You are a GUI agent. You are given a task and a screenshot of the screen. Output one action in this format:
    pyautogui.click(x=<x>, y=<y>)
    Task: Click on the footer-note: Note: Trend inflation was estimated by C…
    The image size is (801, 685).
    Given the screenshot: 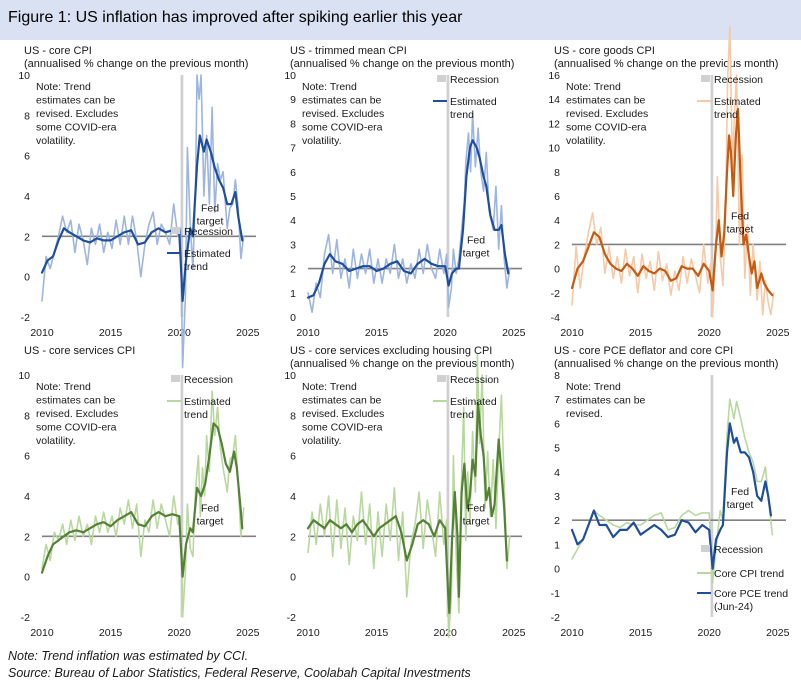 What is the action you would take?
    pyautogui.click(x=128, y=656)
    